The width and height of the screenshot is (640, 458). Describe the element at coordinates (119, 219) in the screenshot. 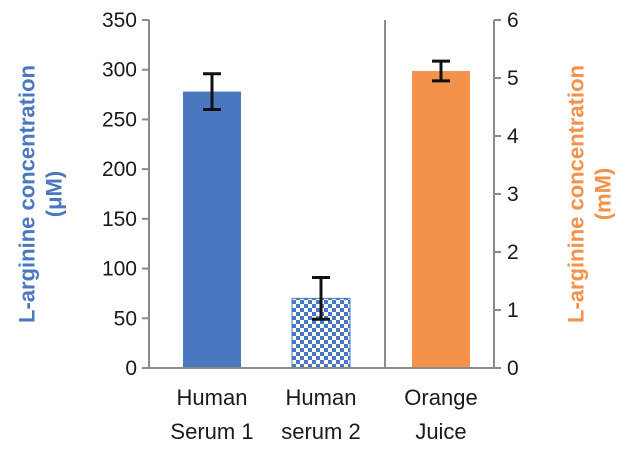

I see `left-tick-label: 150` at that location.